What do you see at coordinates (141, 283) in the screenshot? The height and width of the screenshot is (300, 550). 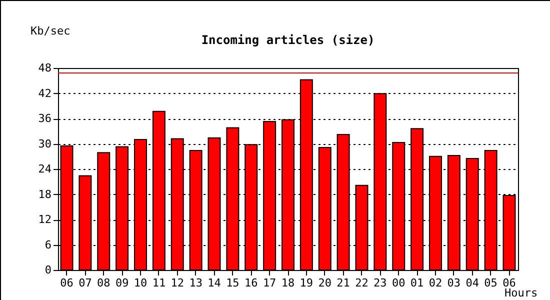 I see `x-tick-label: 10` at bounding box center [141, 283].